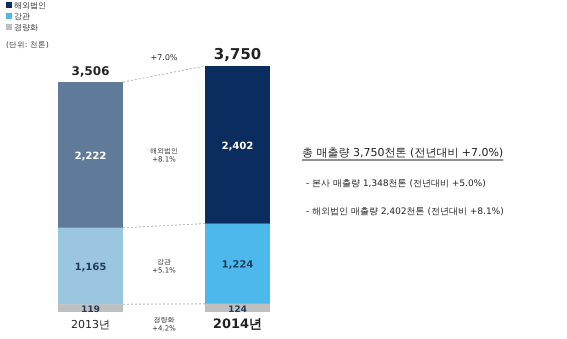  I want to click on data-label: 2,402, so click(238, 146).